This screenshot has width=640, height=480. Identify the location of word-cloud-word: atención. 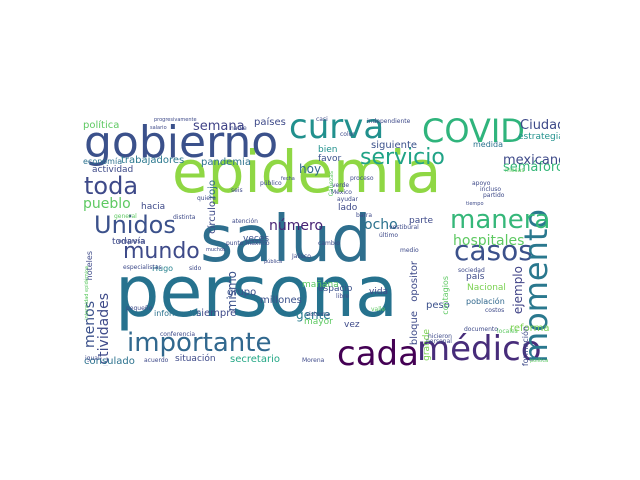
(245, 221).